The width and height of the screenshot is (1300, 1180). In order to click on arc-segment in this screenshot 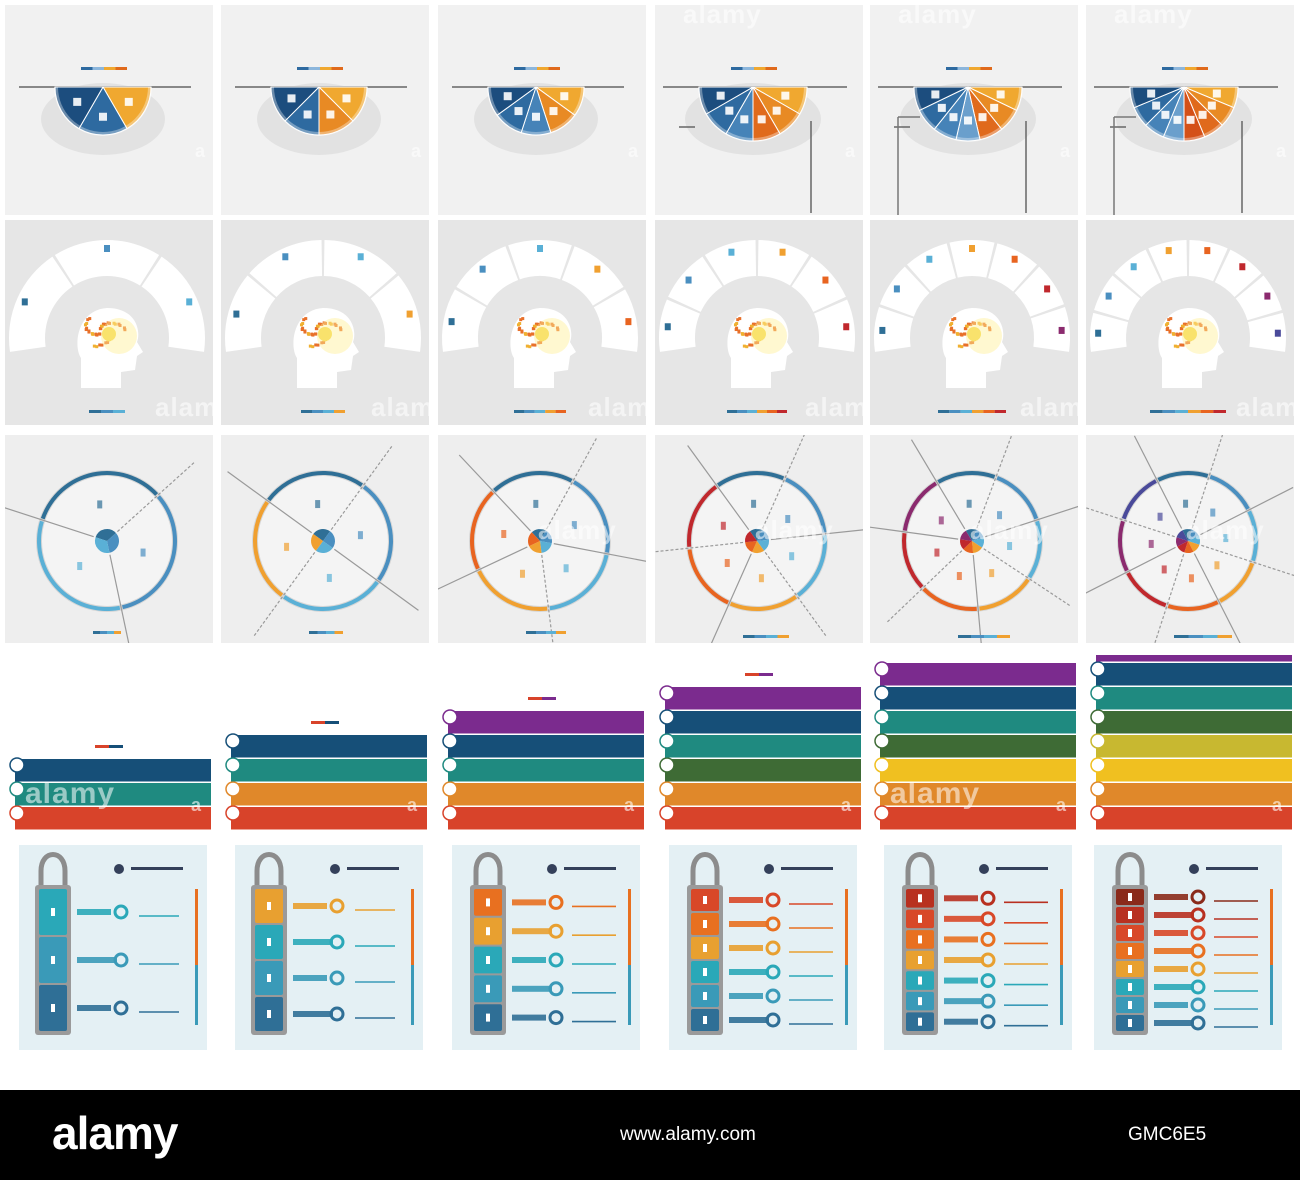, I will do `click(464, 320)`.